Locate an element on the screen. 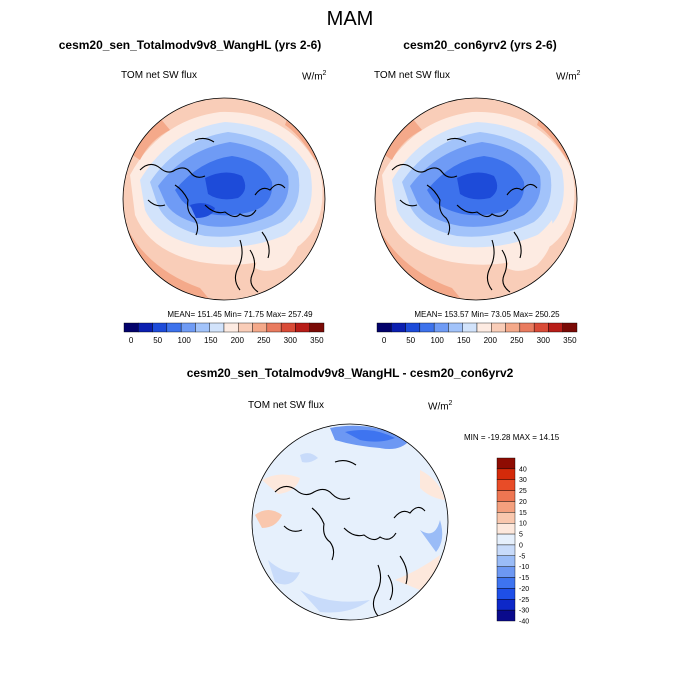  page-title: MAM is located at coordinates (350, 19).